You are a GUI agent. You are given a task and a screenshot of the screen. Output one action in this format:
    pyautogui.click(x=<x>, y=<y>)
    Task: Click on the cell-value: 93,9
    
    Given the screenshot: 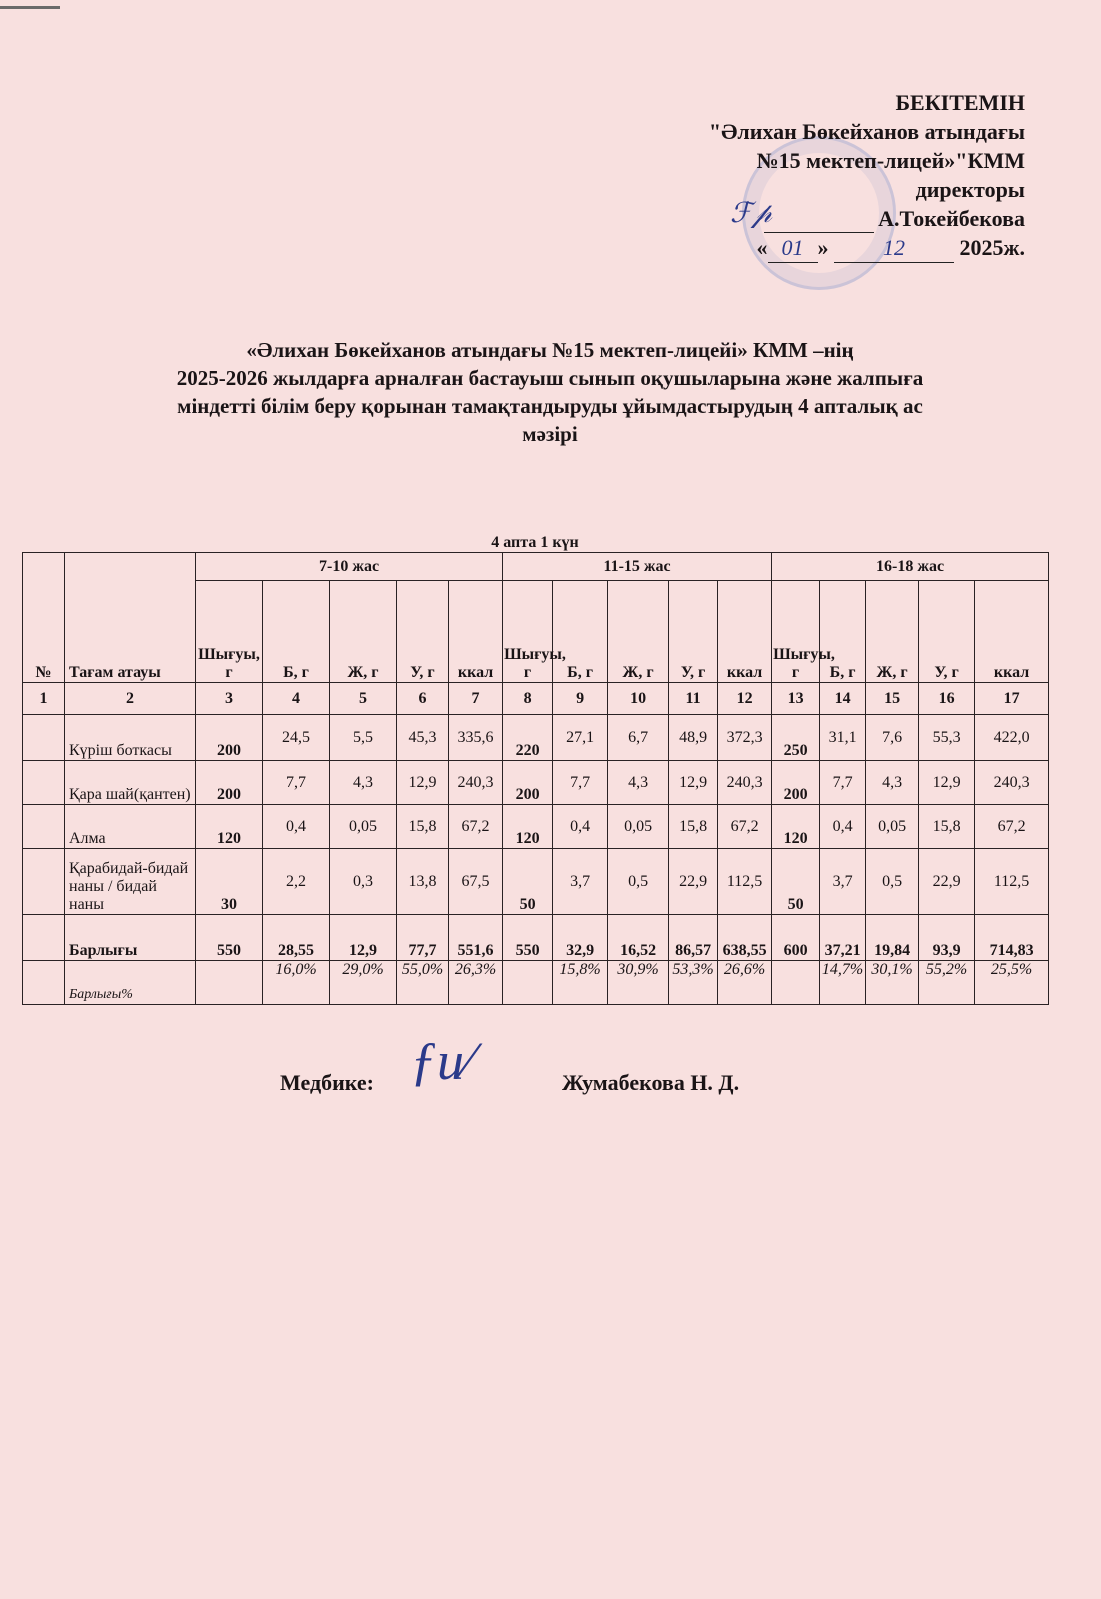 What is the action you would take?
    pyautogui.click(x=947, y=937)
    